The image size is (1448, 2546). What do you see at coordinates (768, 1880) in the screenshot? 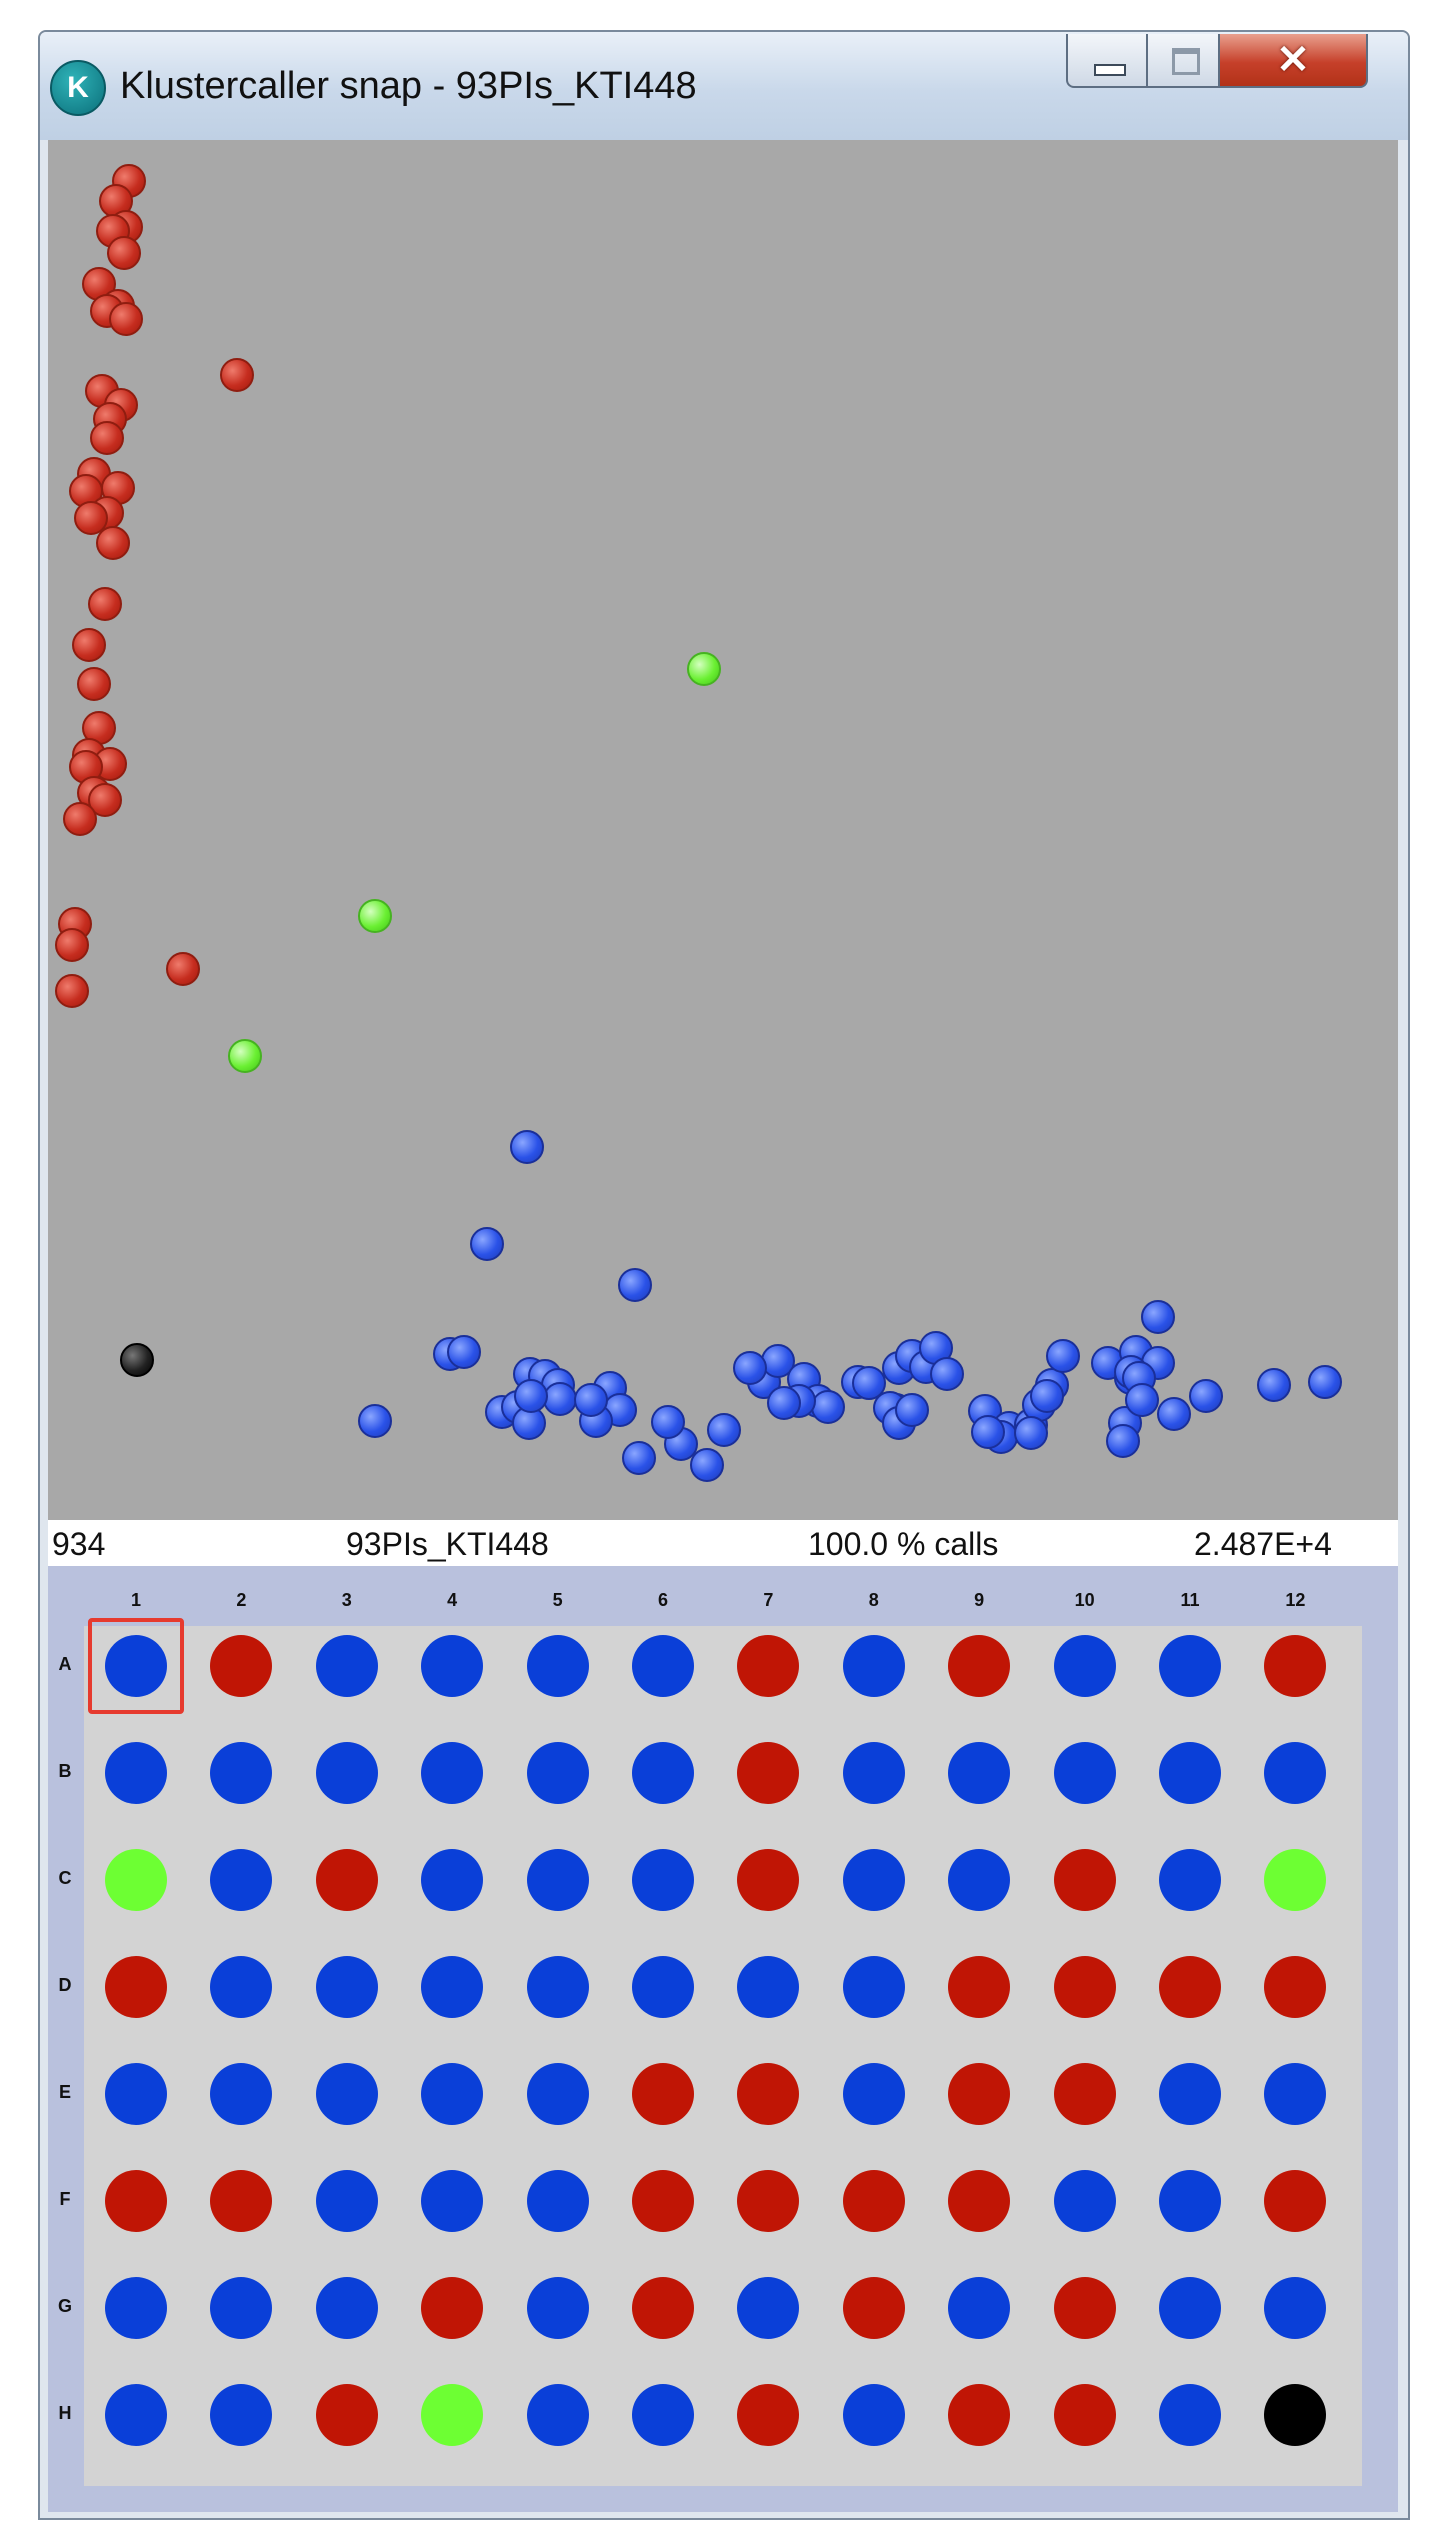
I see `well-C7` at bounding box center [768, 1880].